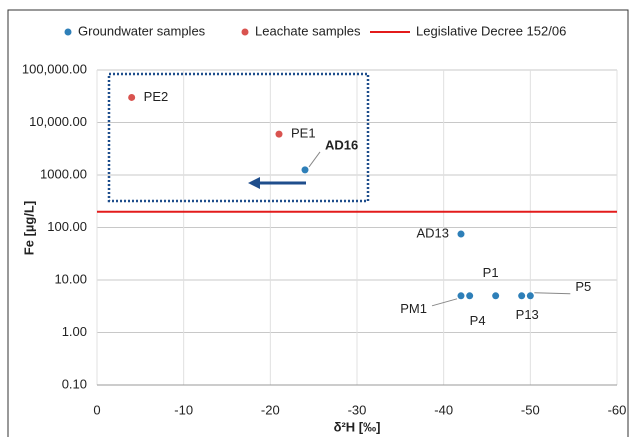 This screenshot has width=631, height=437. What do you see at coordinates (74, 331) in the screenshot?
I see `y-tick-label: 1.00` at bounding box center [74, 331].